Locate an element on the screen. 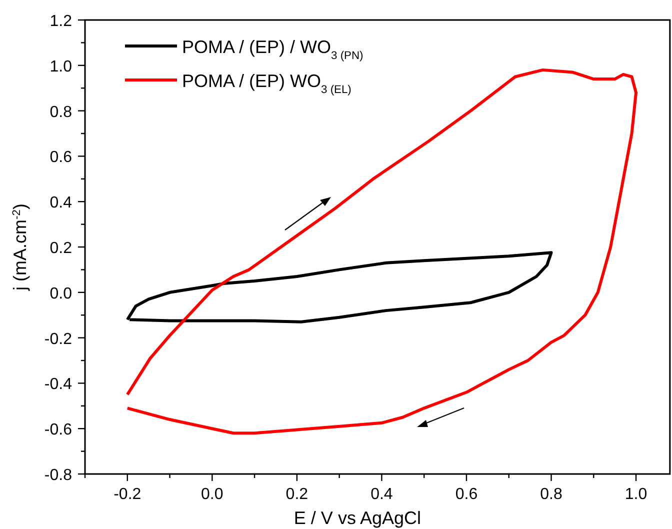 Image resolution: width=672 pixels, height=529 pixels. line-series is located at coordinates (339, 287).